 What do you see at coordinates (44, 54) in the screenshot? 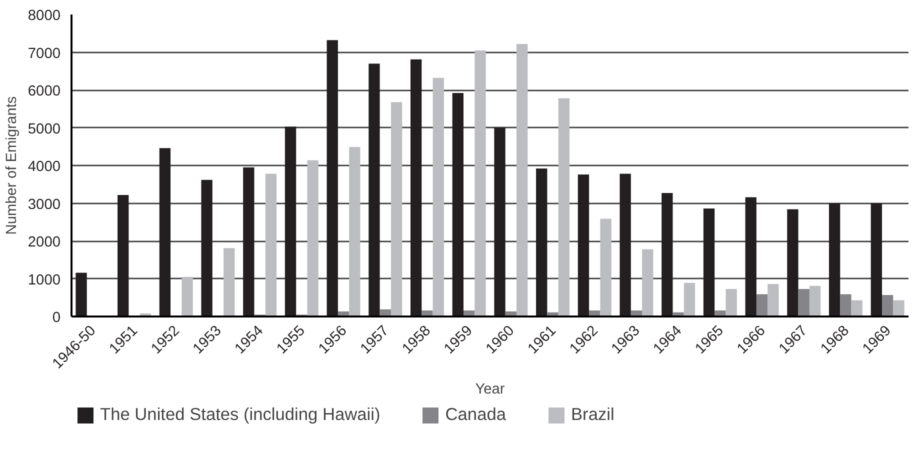
I see `y-tick-label: 7000` at bounding box center [44, 54].